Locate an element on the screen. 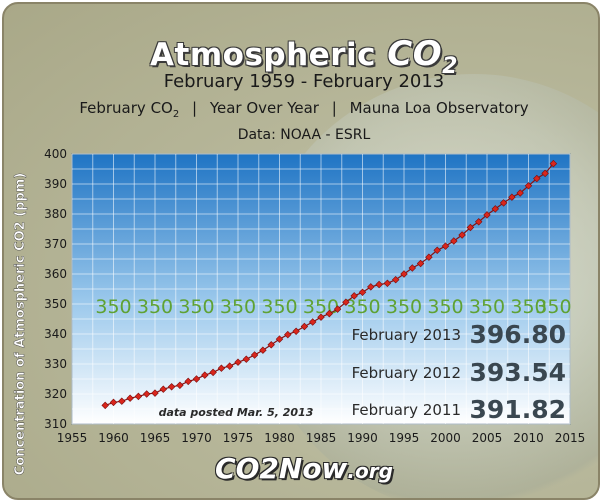 The width and height of the screenshot is (600, 500). y-tick-label: 320 is located at coordinates (55, 394).